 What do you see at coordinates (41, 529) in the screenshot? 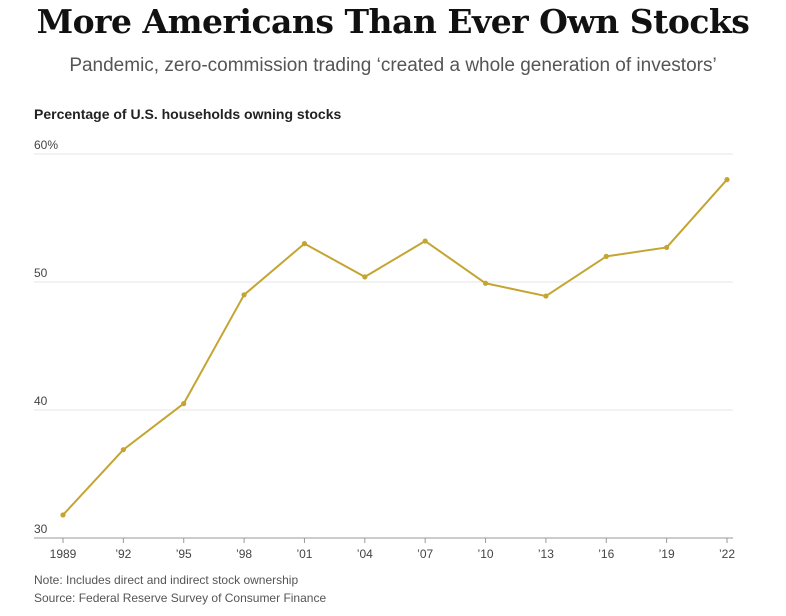
I see `y-tick-label: 30` at bounding box center [41, 529].